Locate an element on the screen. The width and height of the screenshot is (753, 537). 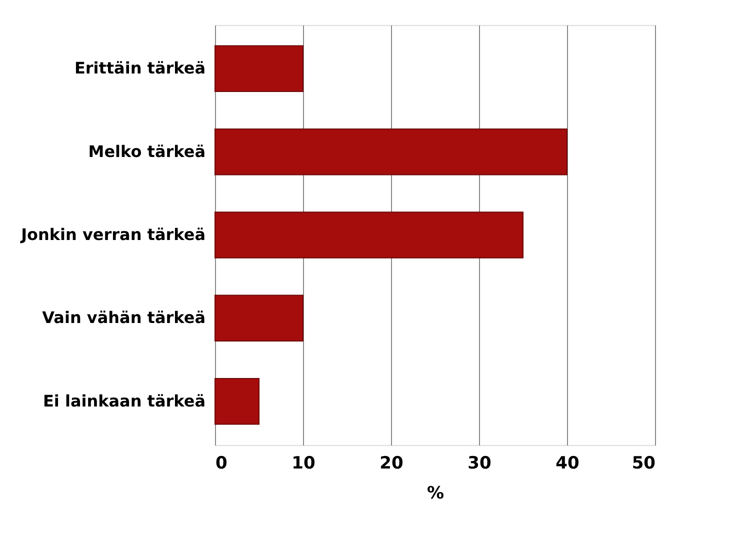
y-tick-label: Ei lainkaan tärkeä is located at coordinates (124, 400).